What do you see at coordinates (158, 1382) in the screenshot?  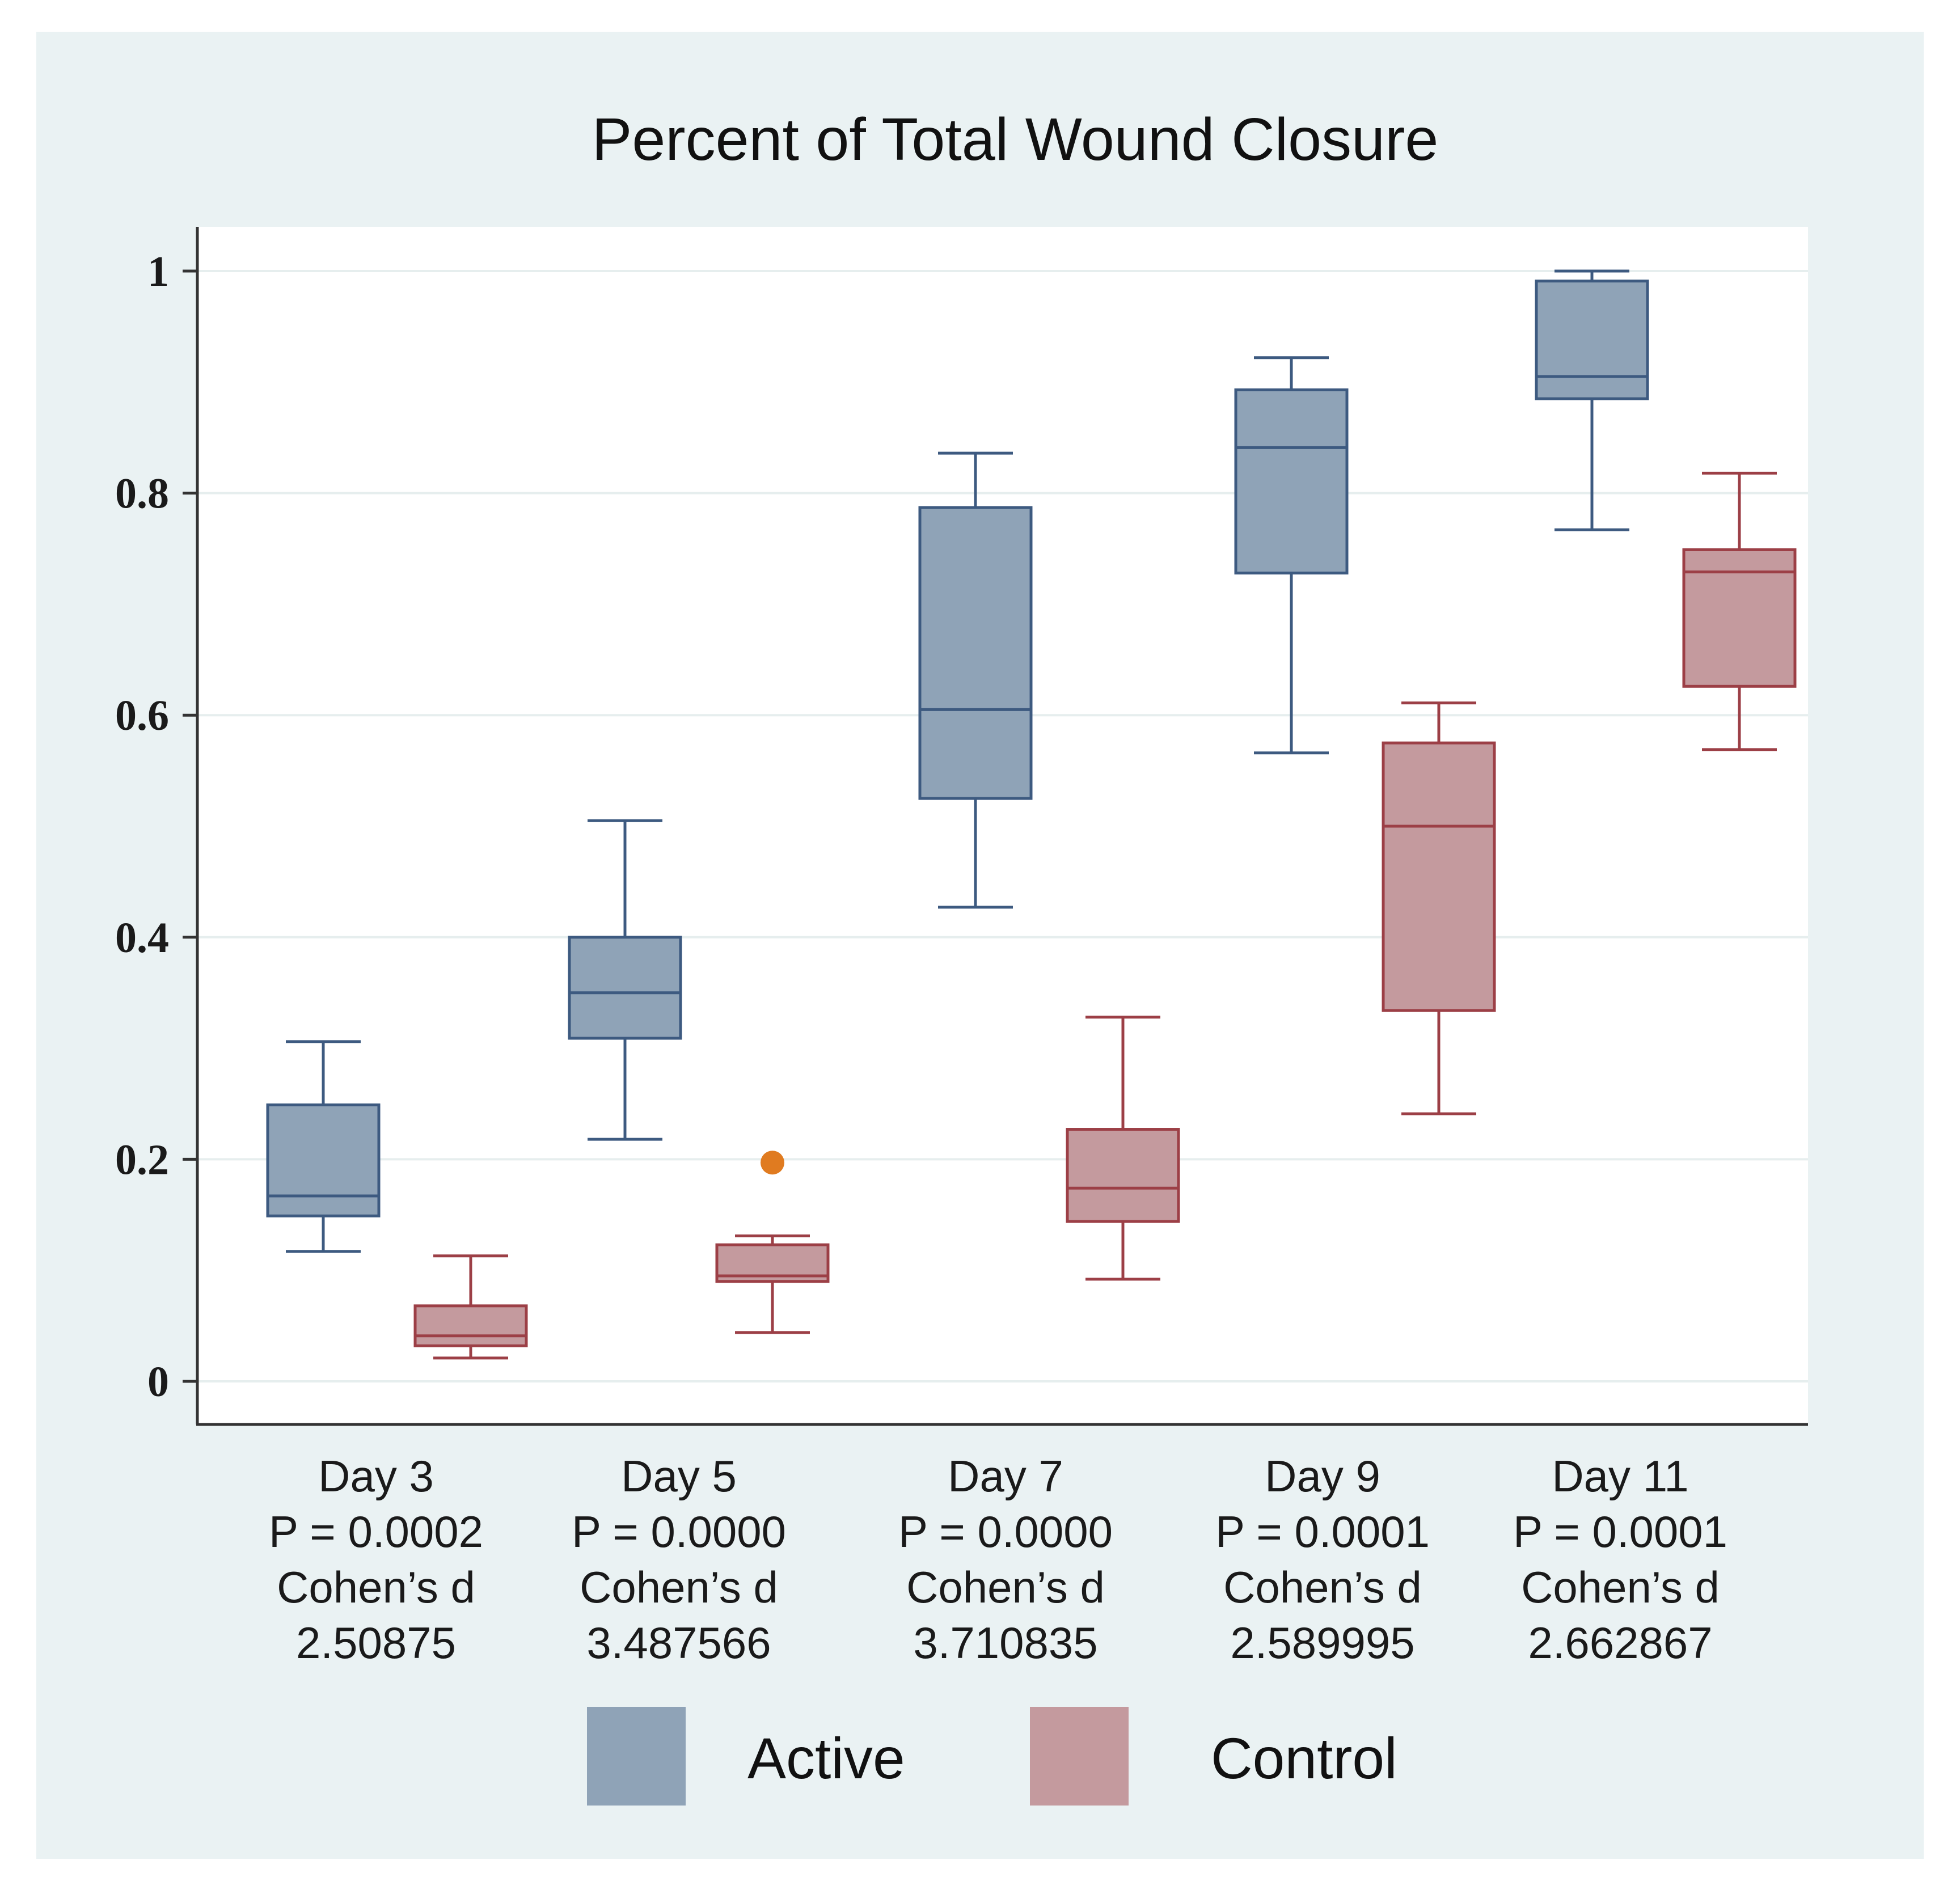 I see `y-tick-label: 0` at bounding box center [158, 1382].